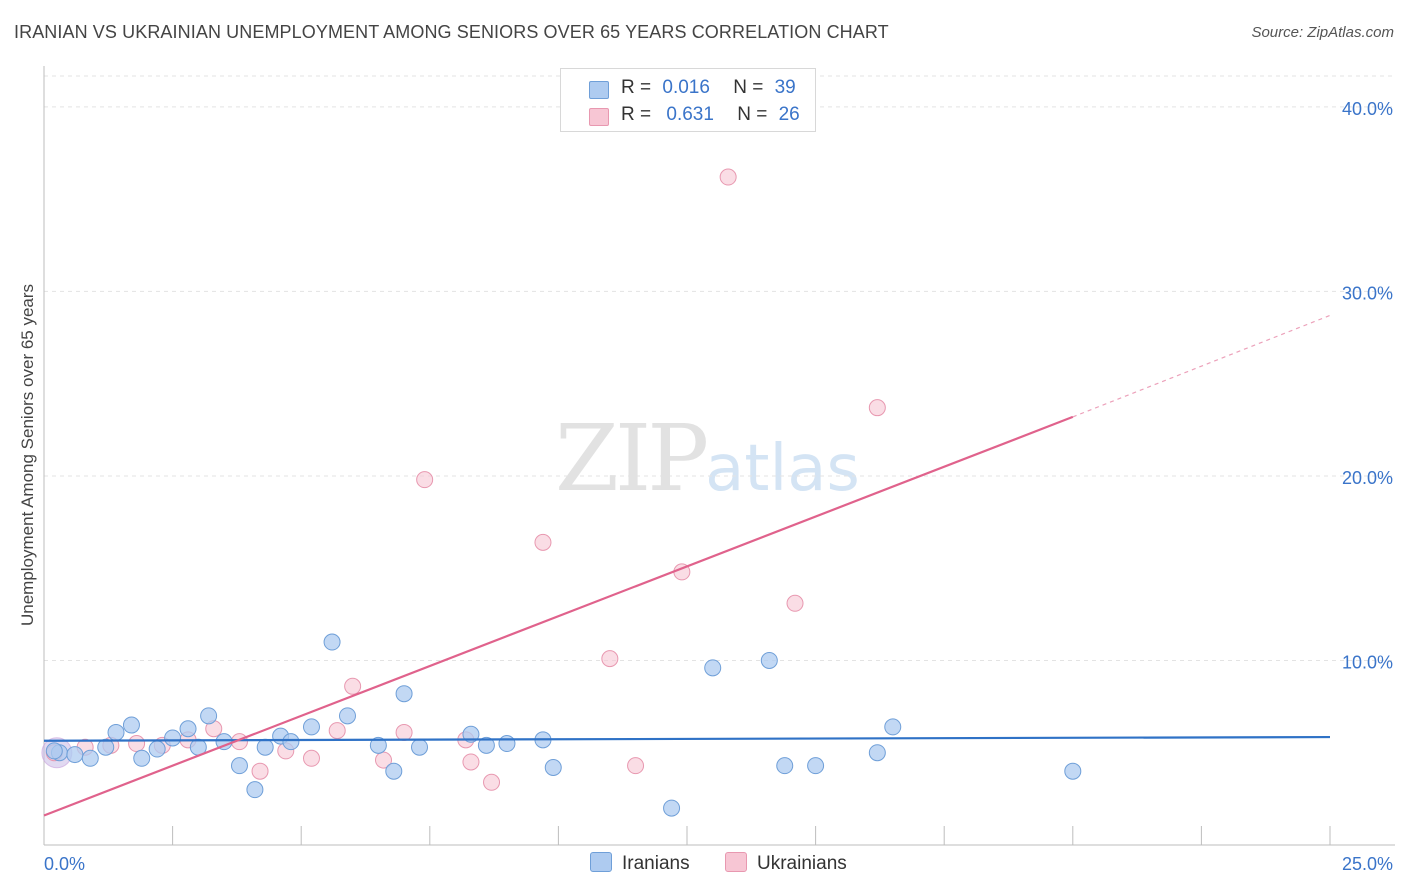  What do you see at coordinates (789, 114) in the screenshot?
I see `legend-n-value-ukrainians: 26` at bounding box center [789, 114].